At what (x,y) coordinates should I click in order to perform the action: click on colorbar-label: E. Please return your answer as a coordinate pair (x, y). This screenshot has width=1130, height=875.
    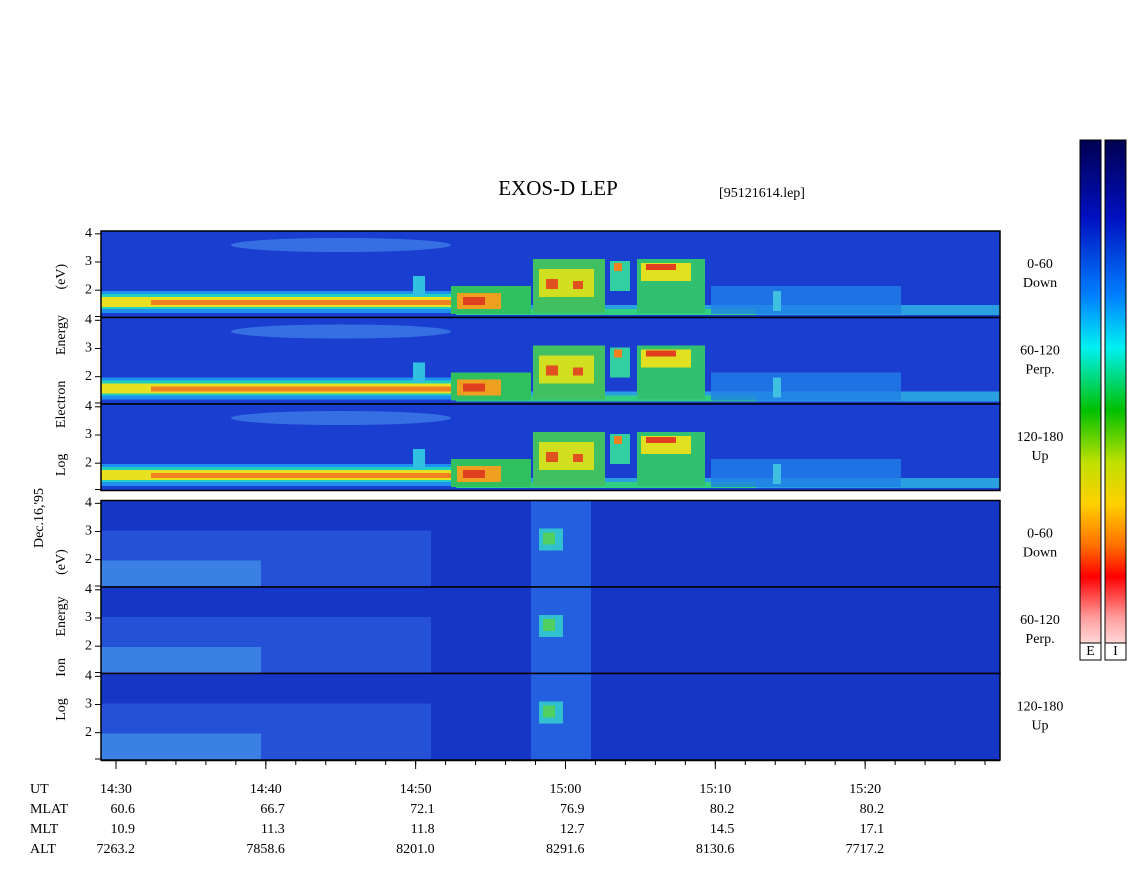
    Looking at the image, I should click on (1090, 651).